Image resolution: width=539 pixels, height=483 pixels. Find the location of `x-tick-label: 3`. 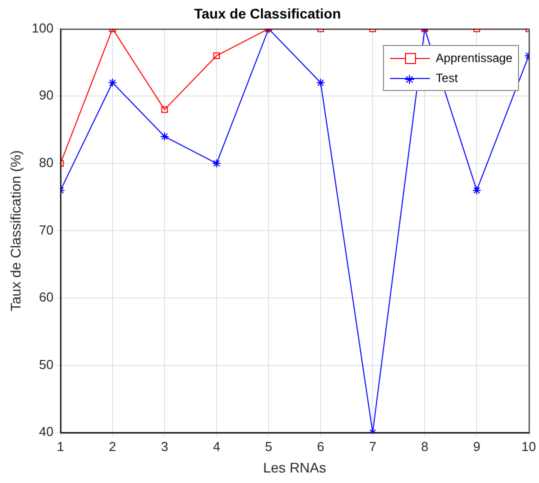

x-tick-label: 3 is located at coordinates (164, 446).